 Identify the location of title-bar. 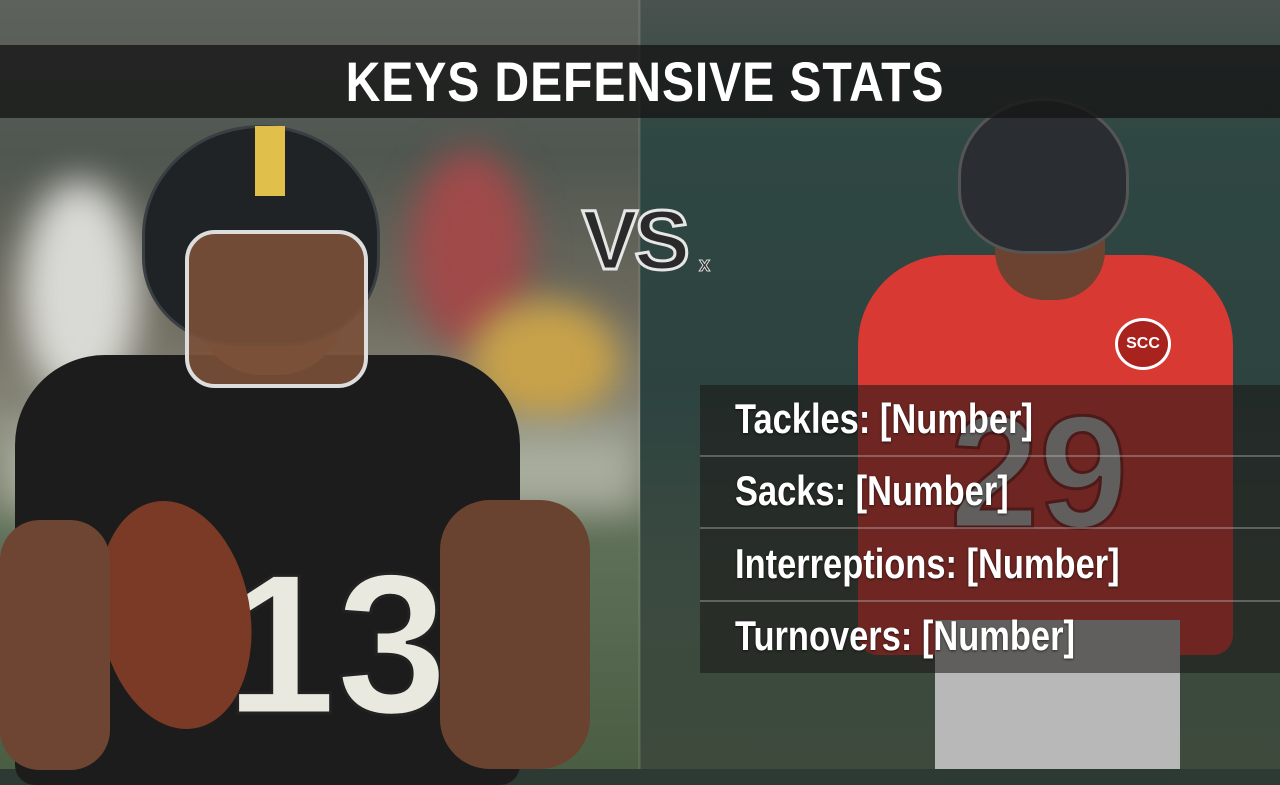
(640, 81).